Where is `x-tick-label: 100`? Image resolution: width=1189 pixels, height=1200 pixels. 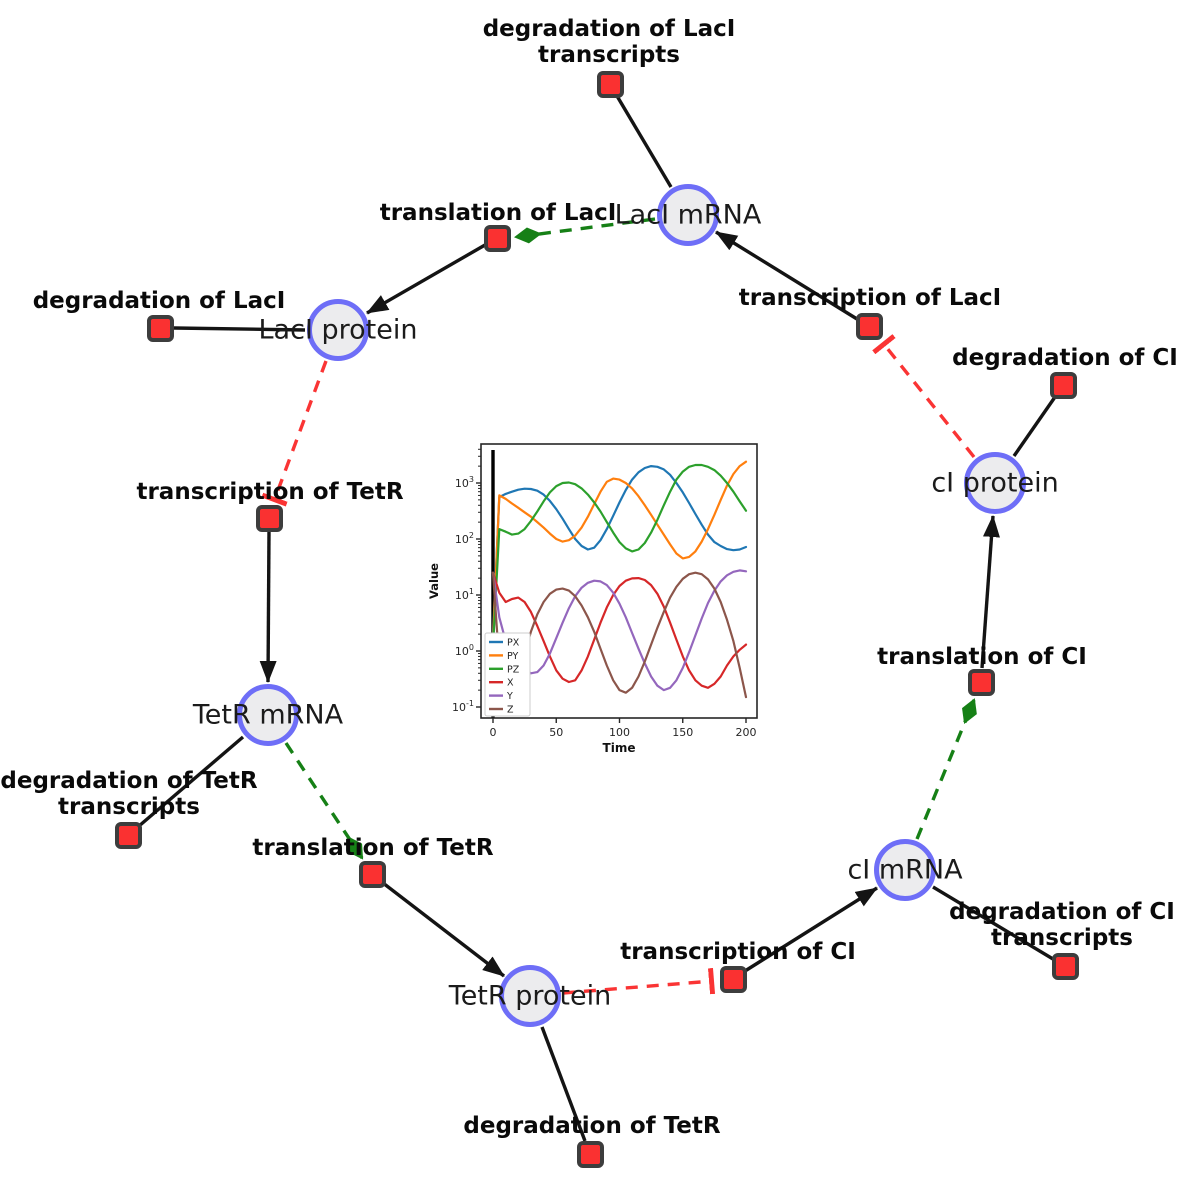 x-tick-label: 100 is located at coordinates (619, 732).